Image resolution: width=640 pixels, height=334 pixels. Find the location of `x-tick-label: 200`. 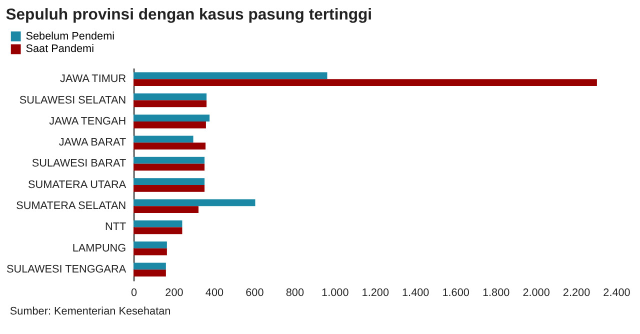

x-tick-label: 200 is located at coordinates (174, 293).